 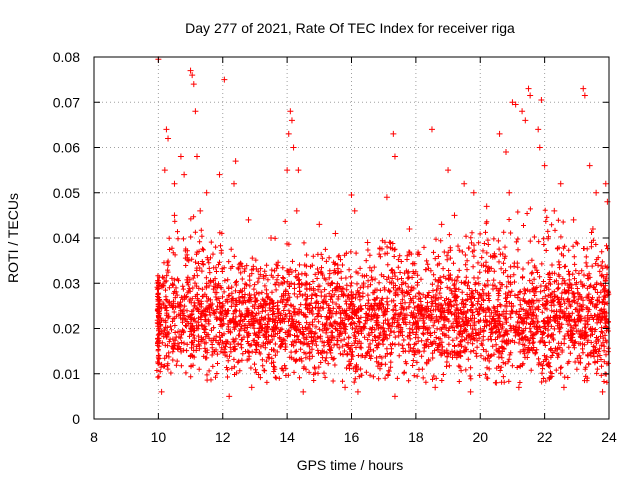 What do you see at coordinates (416, 437) in the screenshot?
I see `x-tick-label: 18` at bounding box center [416, 437].